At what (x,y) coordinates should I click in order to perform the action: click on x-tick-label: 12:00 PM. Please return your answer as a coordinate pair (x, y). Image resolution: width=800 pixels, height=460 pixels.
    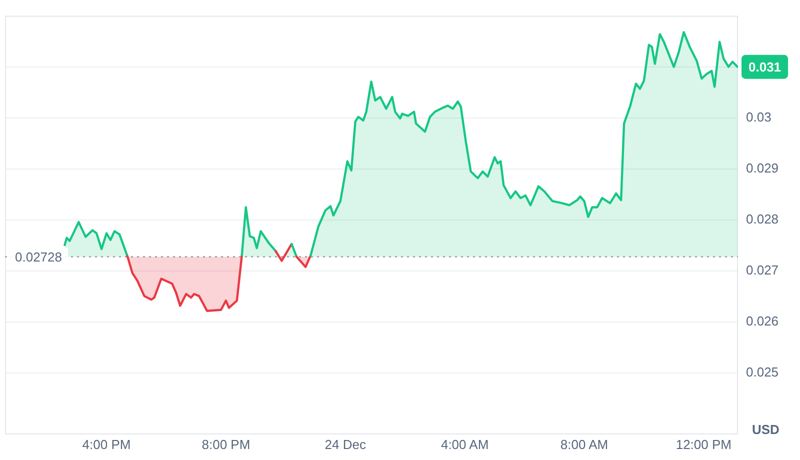
    Looking at the image, I should click on (704, 444).